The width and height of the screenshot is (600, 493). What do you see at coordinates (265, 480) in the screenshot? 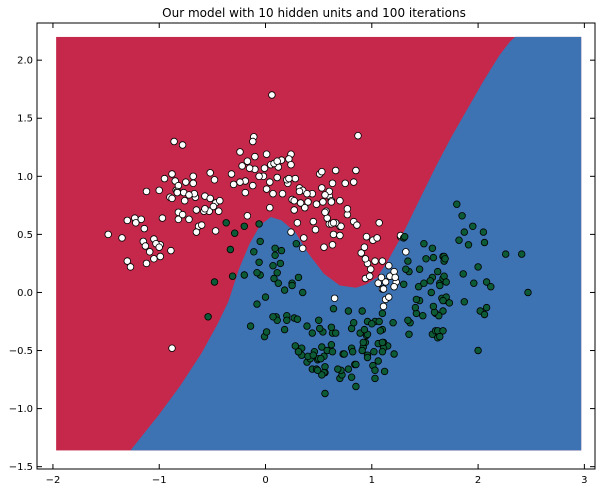
I see `x-tick-label: 0` at bounding box center [265, 480].